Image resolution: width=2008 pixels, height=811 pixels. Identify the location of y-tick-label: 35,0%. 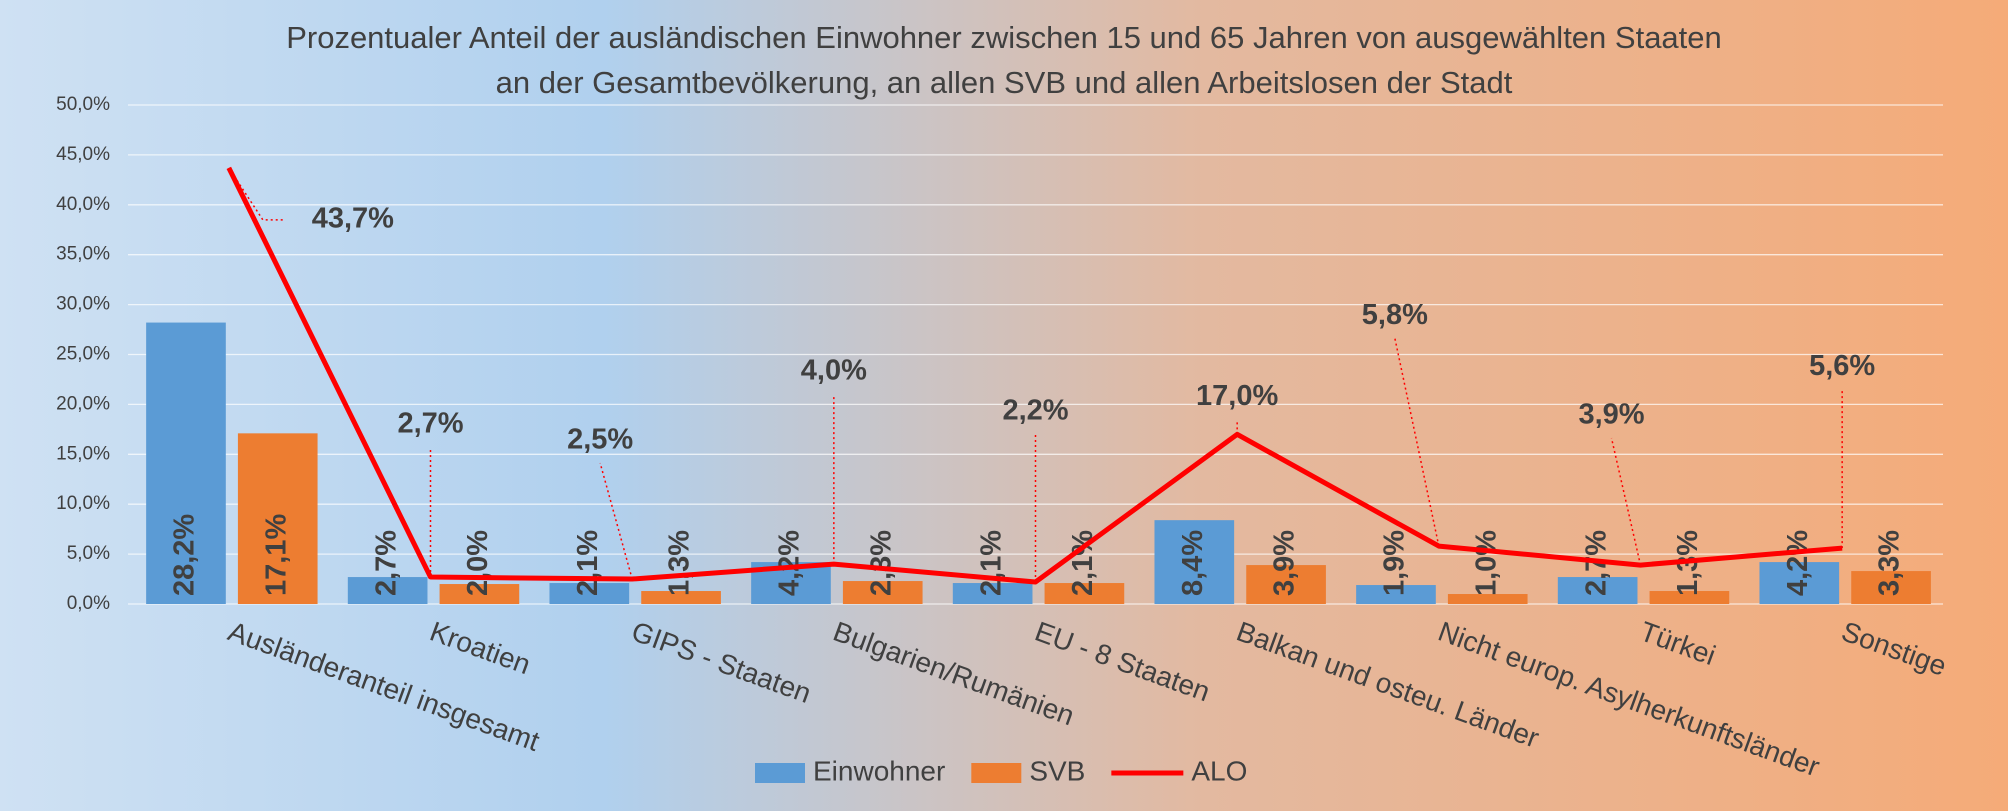
(83, 254).